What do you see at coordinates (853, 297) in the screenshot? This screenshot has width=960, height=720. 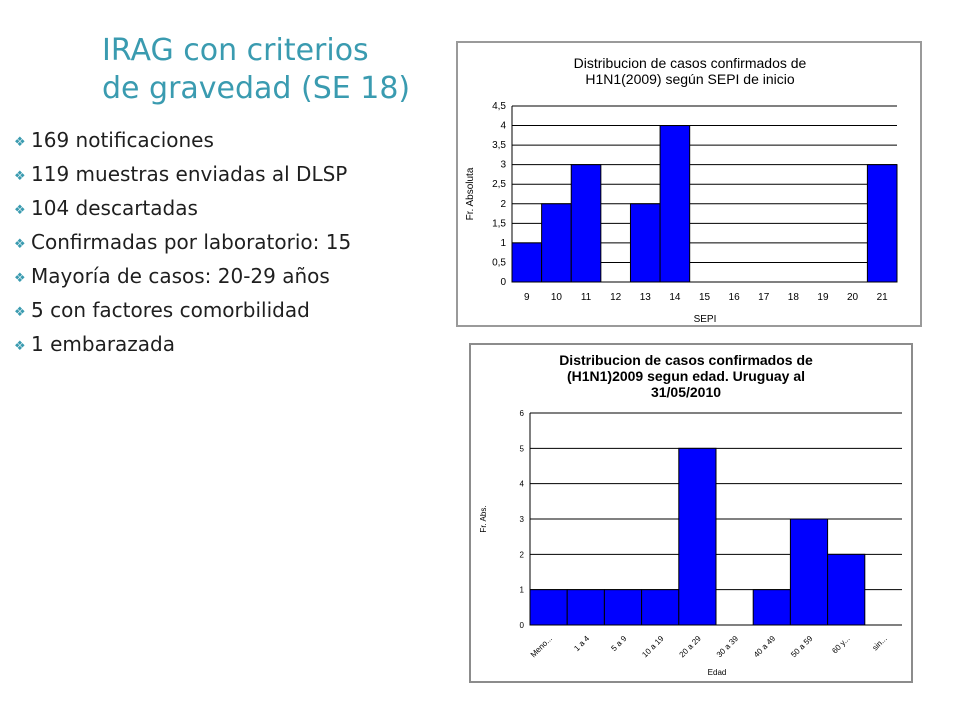 I see `chart-sepi-xtick-label: 20` at bounding box center [853, 297].